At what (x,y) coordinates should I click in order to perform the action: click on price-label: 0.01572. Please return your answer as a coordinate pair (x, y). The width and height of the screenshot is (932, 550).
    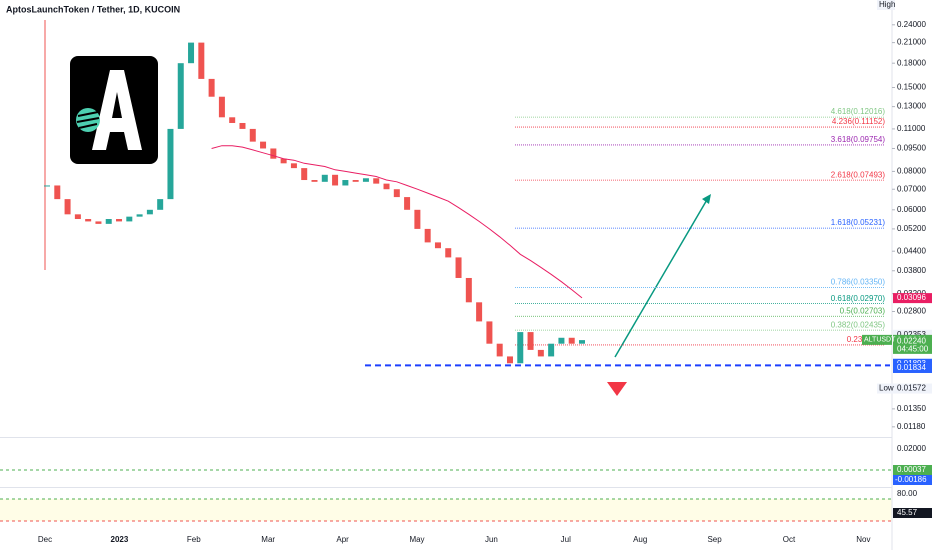
    Looking at the image, I should click on (911, 388).